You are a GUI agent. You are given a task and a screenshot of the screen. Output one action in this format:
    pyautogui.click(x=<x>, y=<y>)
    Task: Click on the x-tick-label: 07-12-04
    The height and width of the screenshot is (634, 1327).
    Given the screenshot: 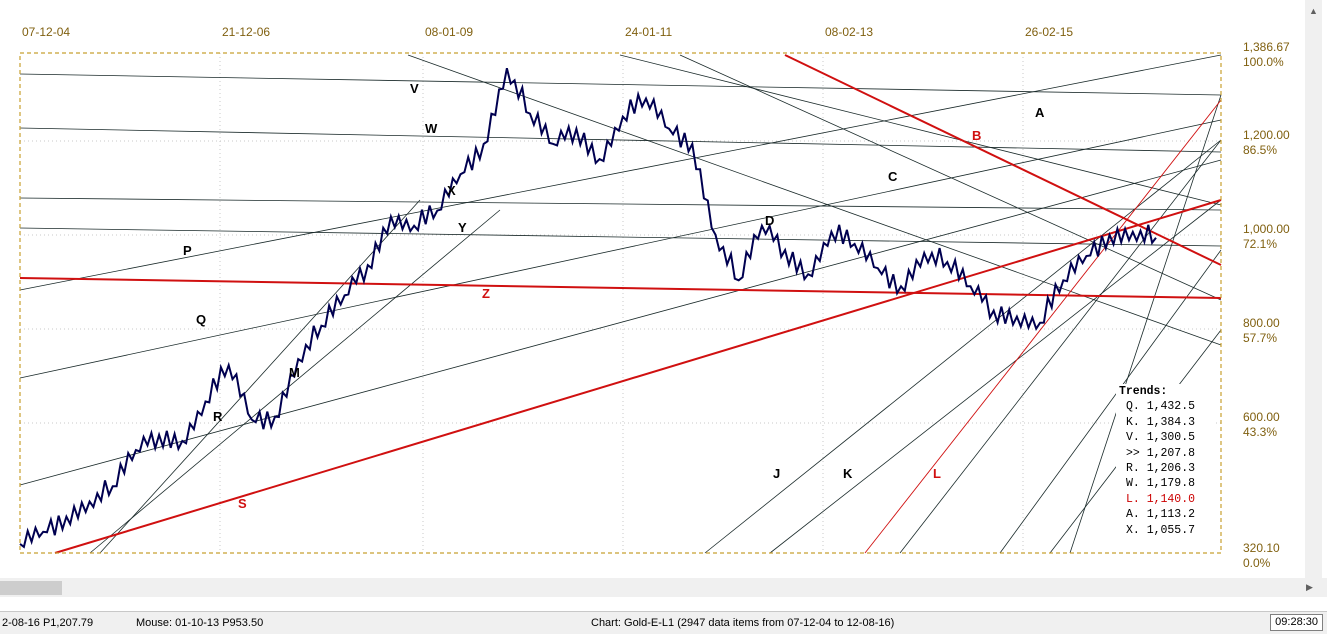 What is the action you would take?
    pyautogui.click(x=46, y=32)
    